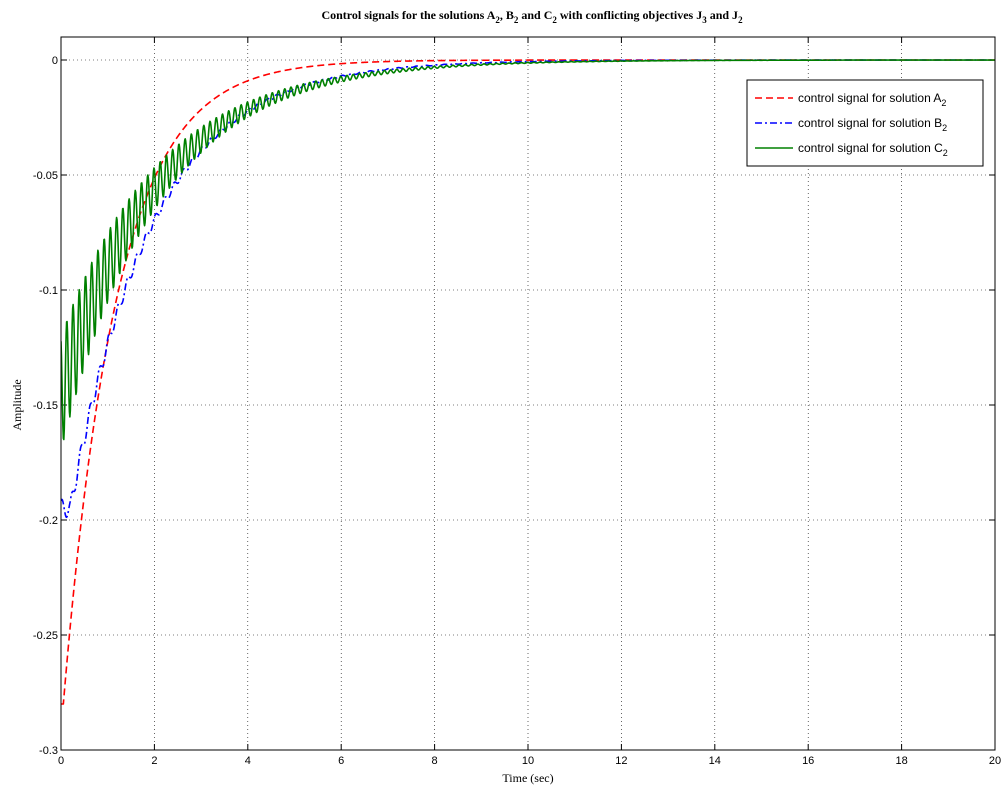 The width and height of the screenshot is (1004, 793). I want to click on x-tick-label: 10, so click(528, 761).